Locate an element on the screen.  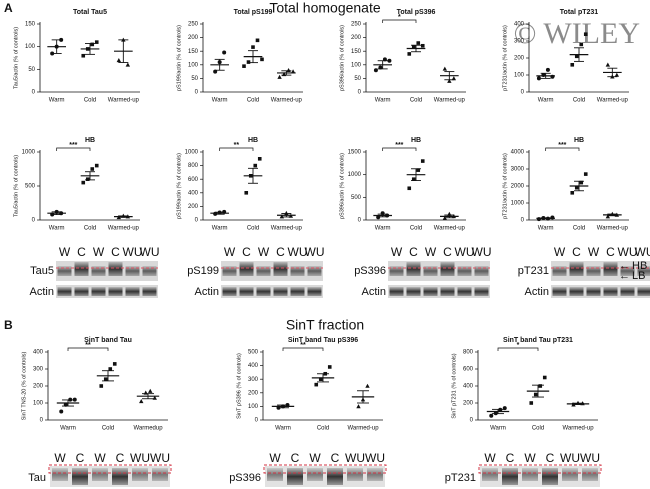
y-tick-label: 150 is located at coordinates (193, 52).